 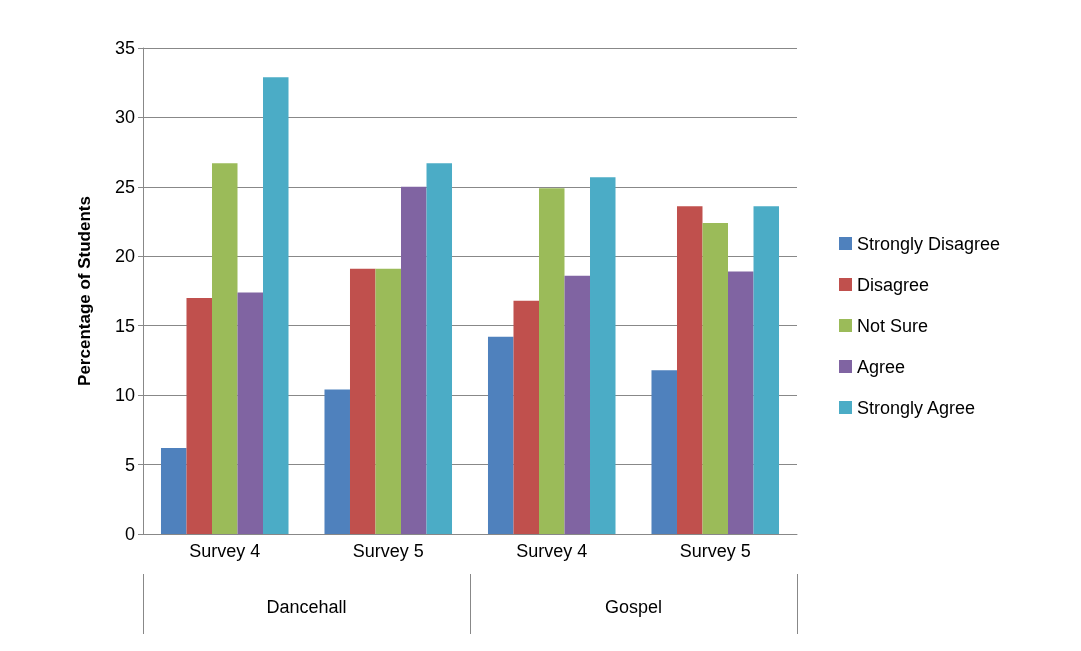 I want to click on y-tick-label: 35, so click(x=124, y=48).